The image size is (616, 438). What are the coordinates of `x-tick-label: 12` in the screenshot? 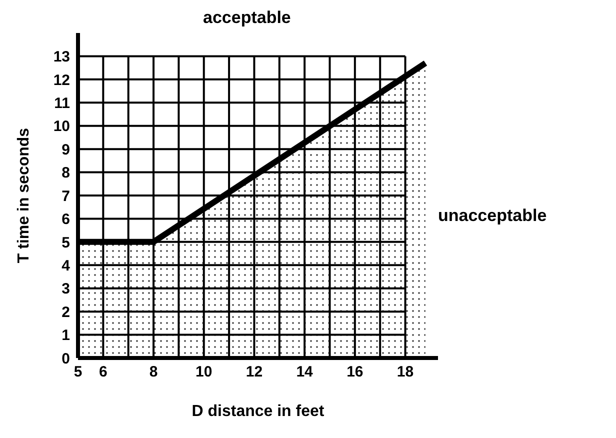 It's located at (254, 372).